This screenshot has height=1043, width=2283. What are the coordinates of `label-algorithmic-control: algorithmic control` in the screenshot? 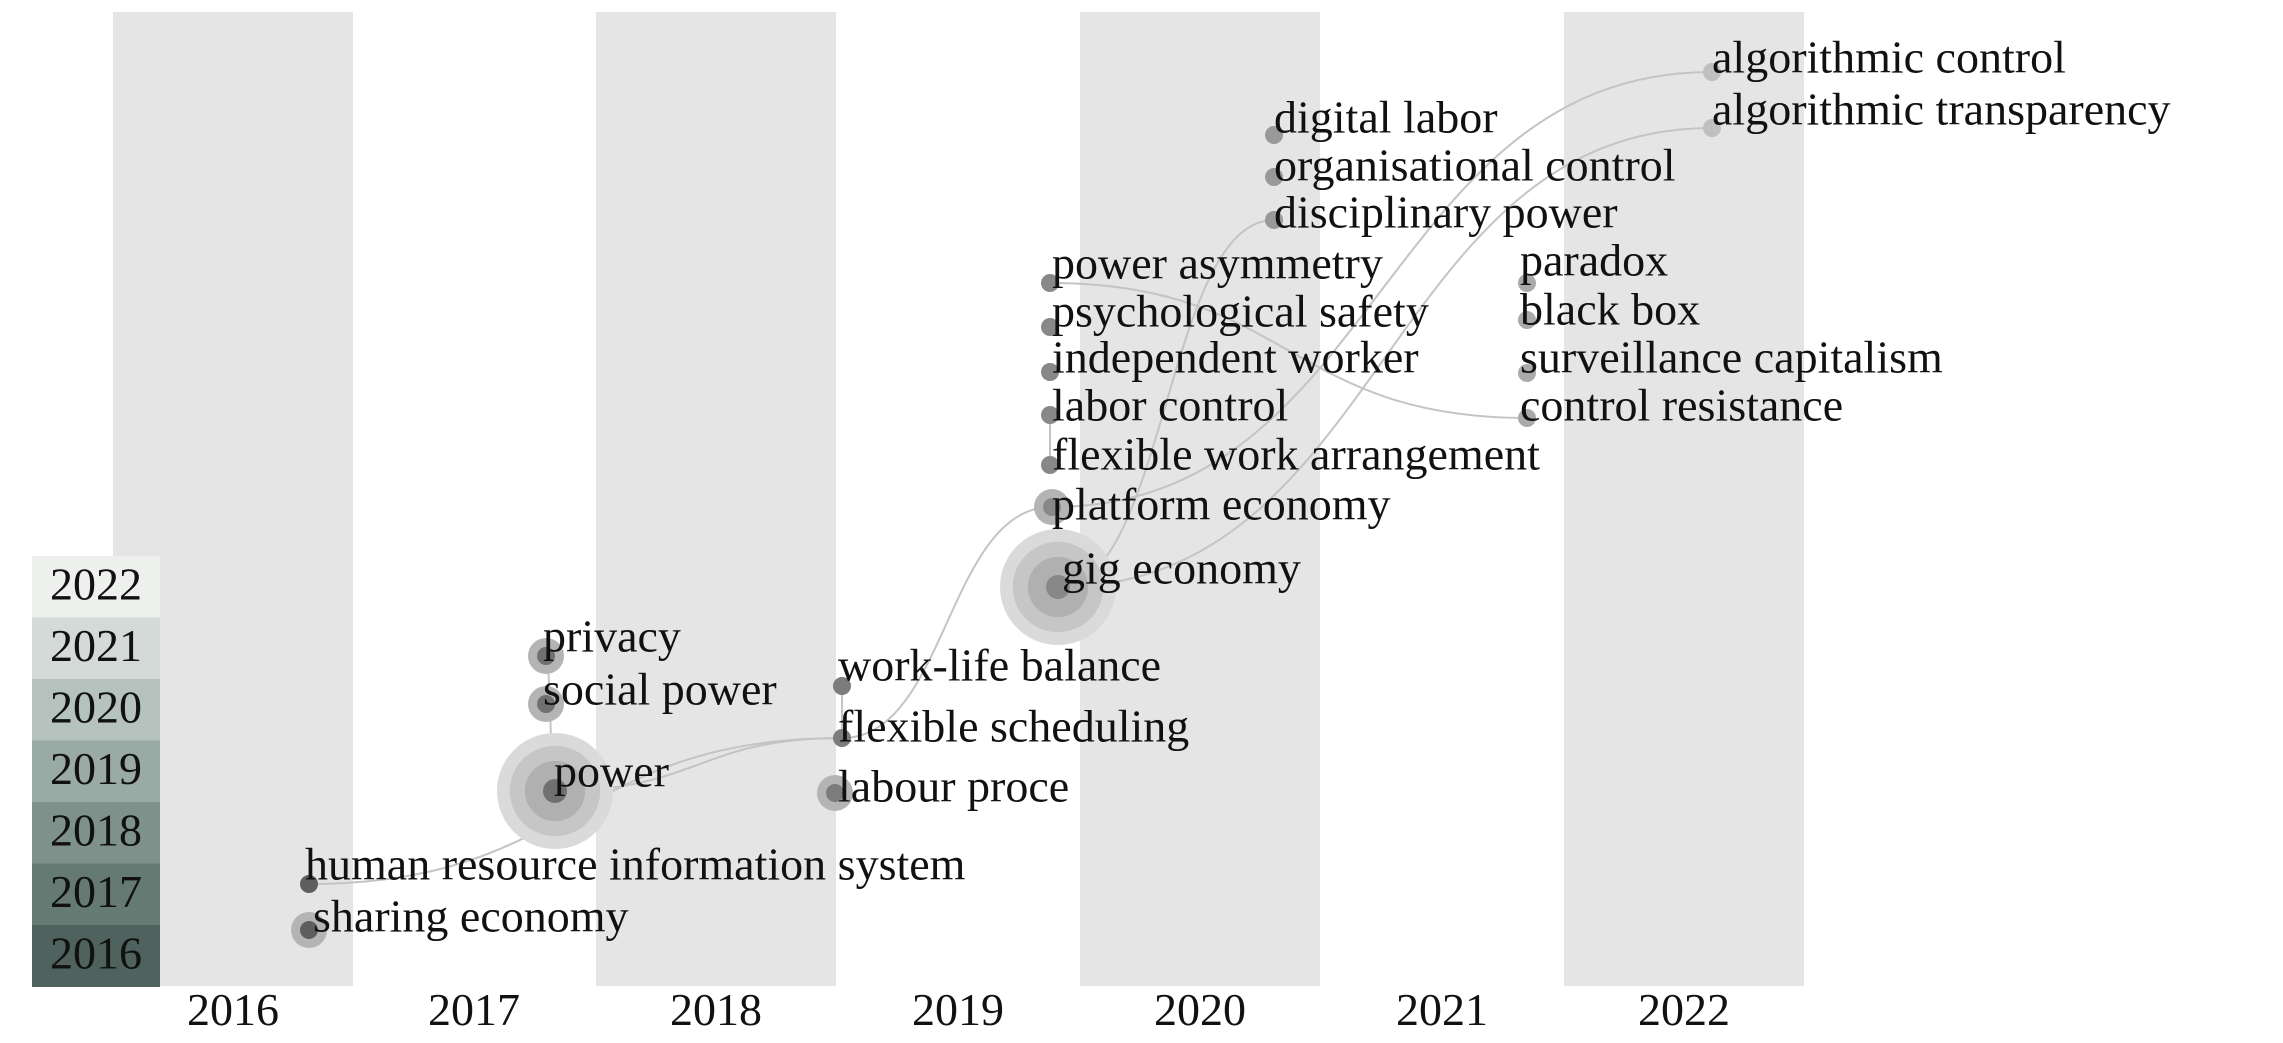 It's located at (1889, 57).